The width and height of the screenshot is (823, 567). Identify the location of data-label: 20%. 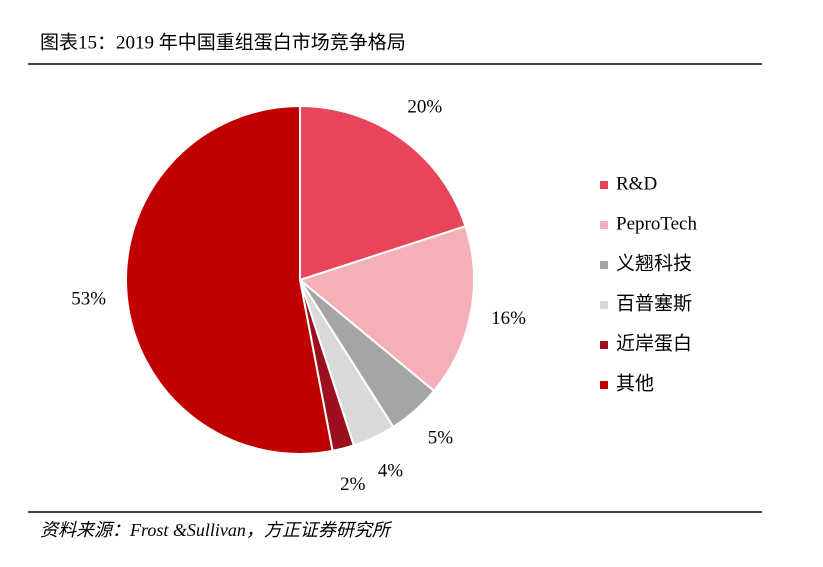
(424, 107).